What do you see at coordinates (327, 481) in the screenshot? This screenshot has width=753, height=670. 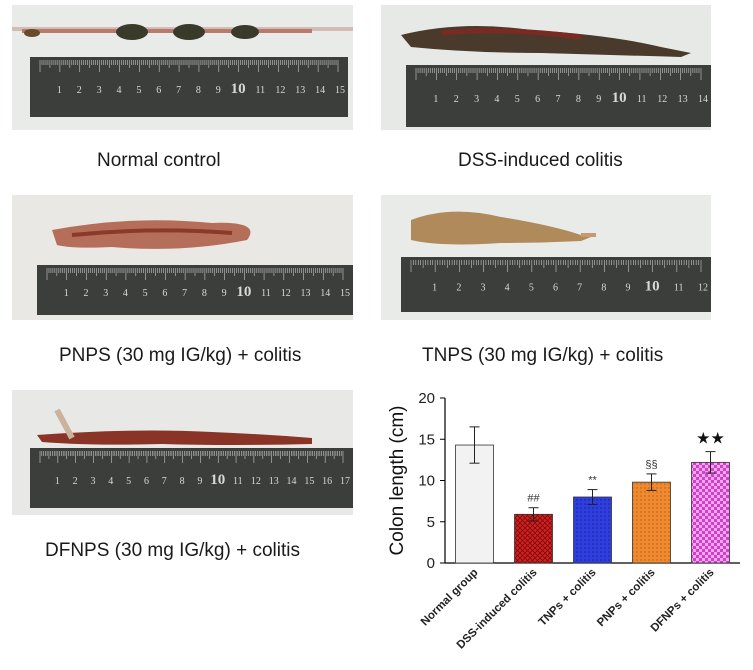 I see `ruler-label: 16` at bounding box center [327, 481].